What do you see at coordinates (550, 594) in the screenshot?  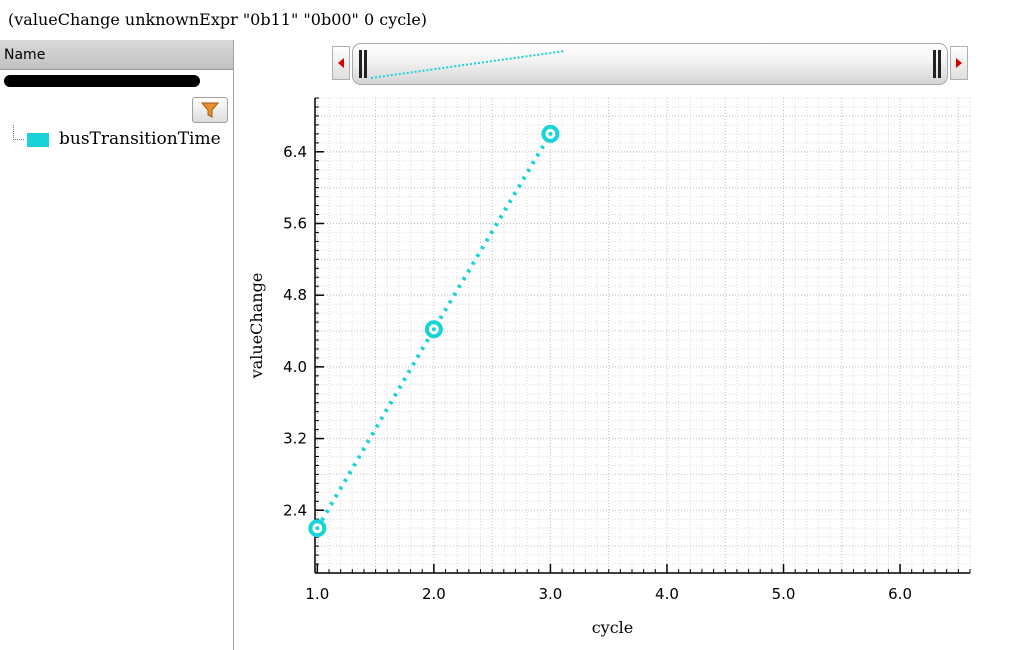 I see `x-tick-label: 3.0` at bounding box center [550, 594].